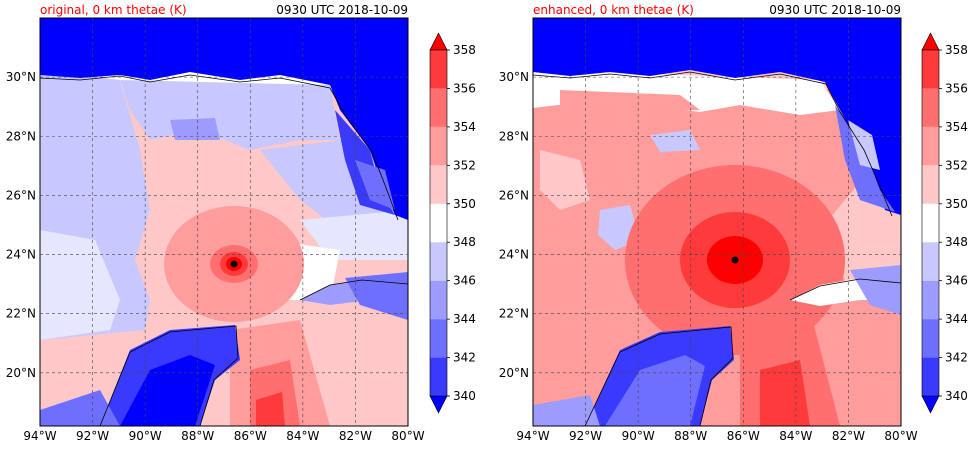 This screenshot has height=449, width=972. What do you see at coordinates (464, 396) in the screenshot?
I see `left-colorbar-label: 340` at bounding box center [464, 396].